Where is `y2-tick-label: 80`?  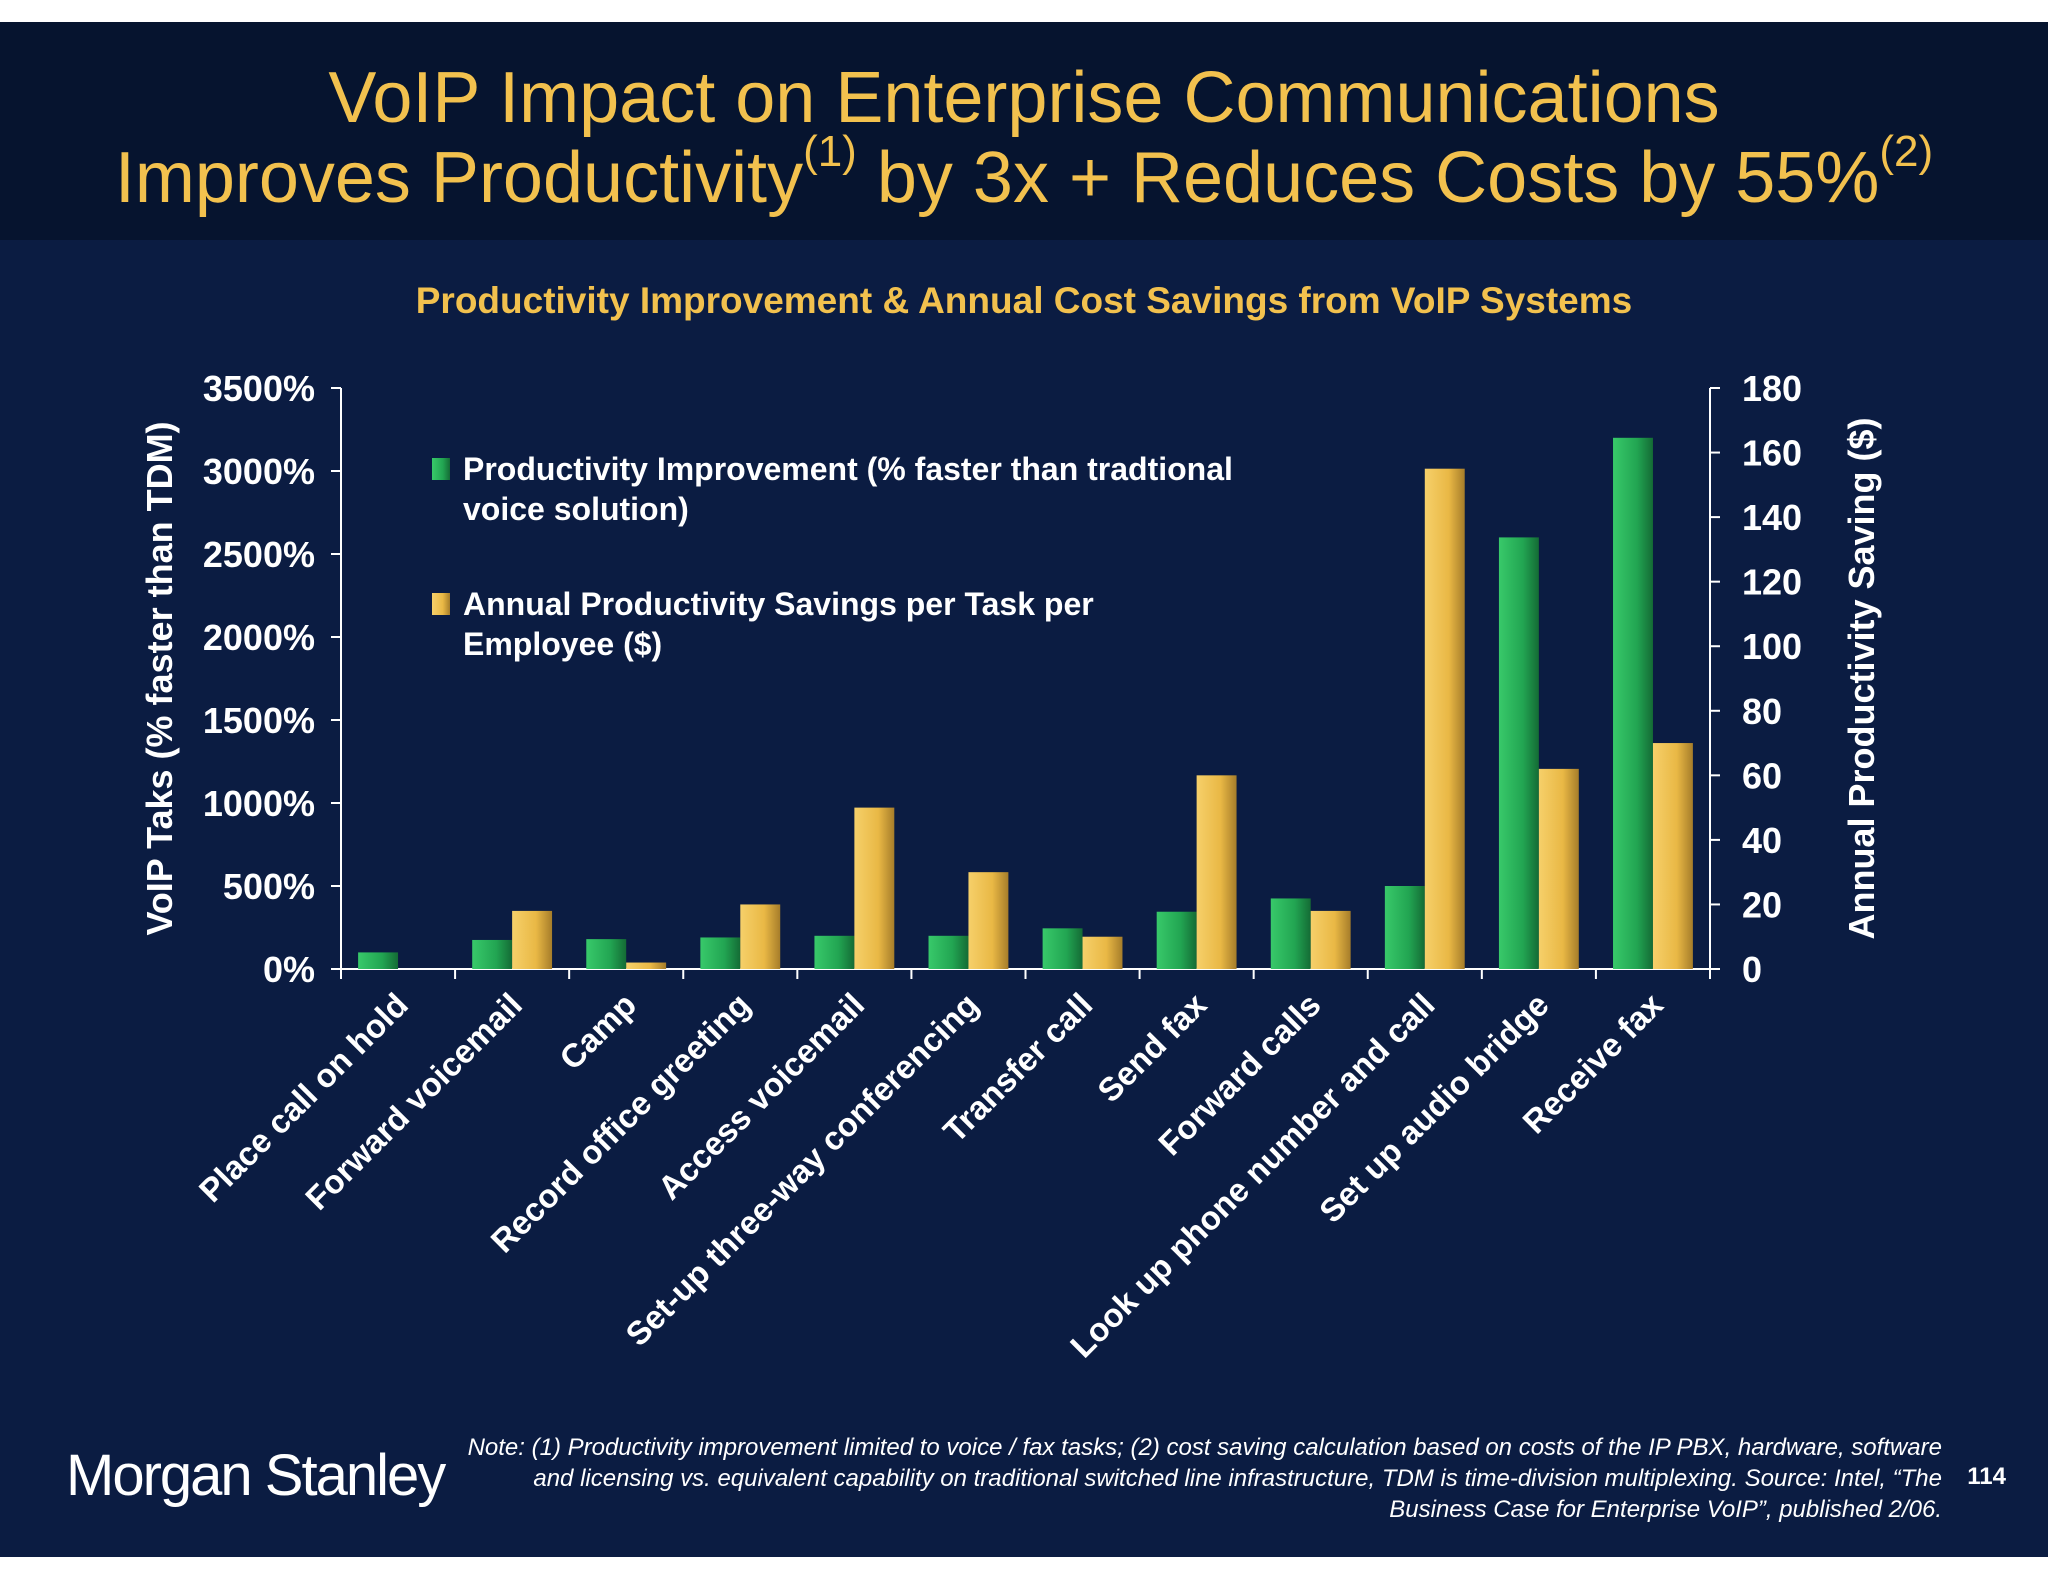
y2-tick-label: 80 is located at coordinates (1762, 711).